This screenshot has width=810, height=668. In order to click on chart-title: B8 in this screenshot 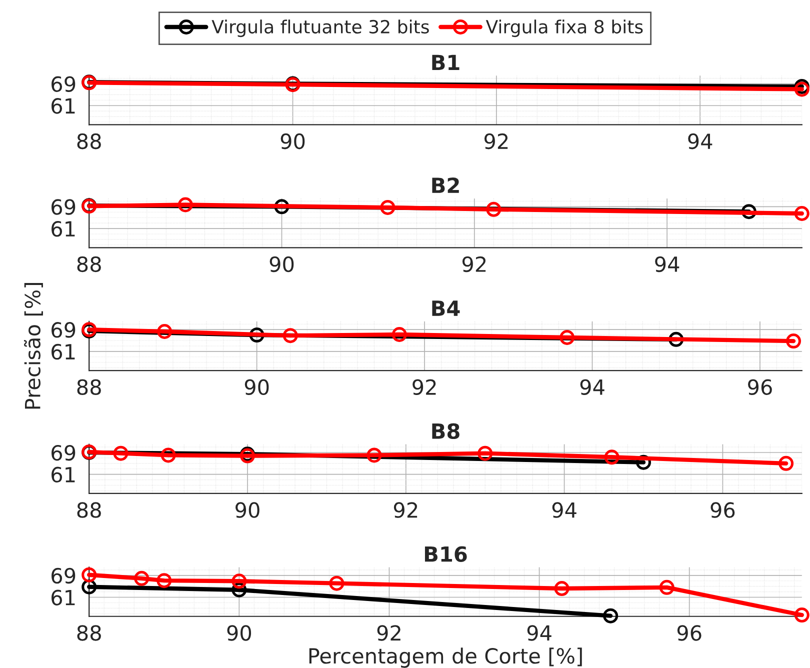, I will do `click(446, 431)`.